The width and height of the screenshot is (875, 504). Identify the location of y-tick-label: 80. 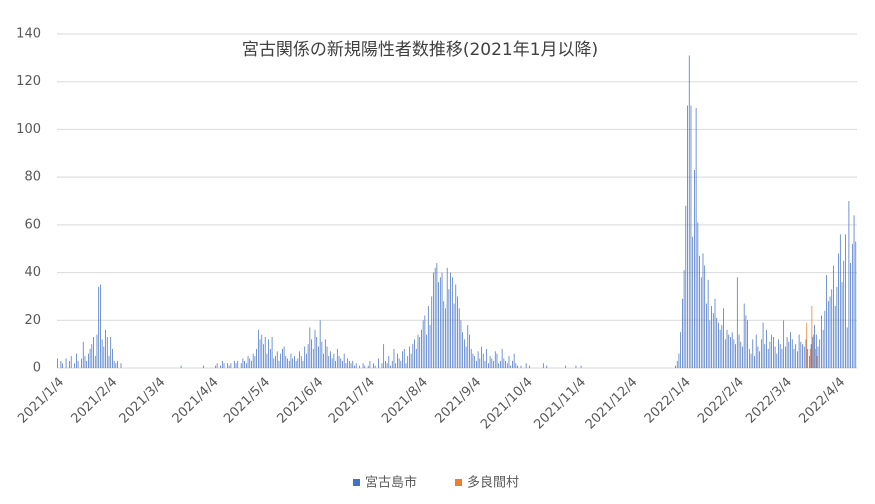
(32, 177).